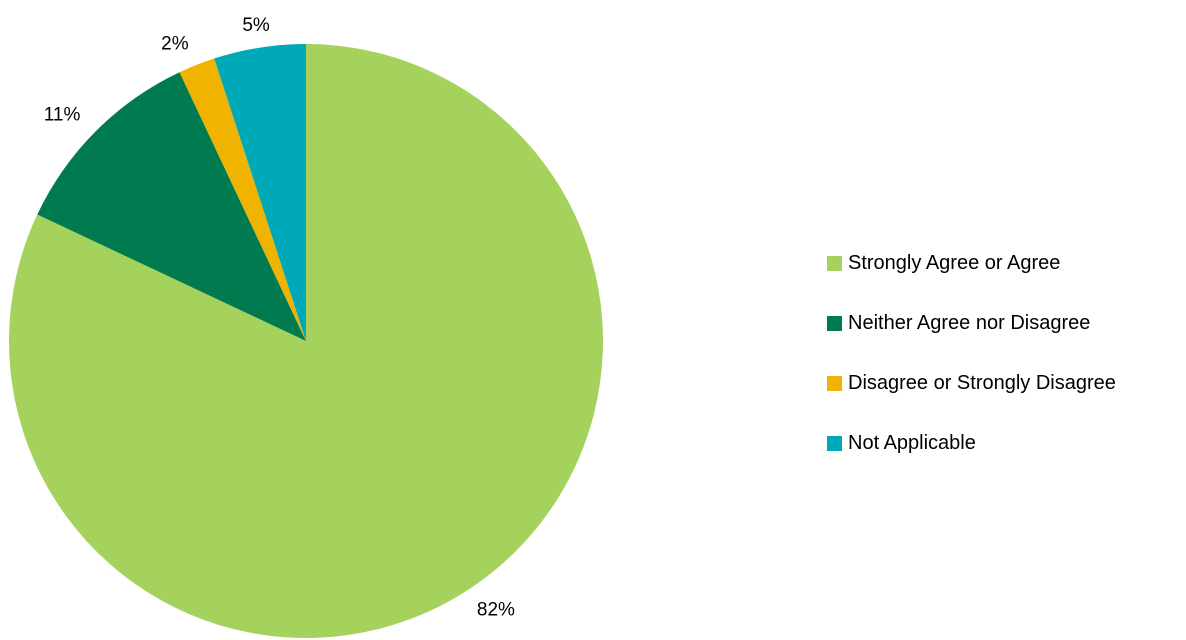 The image size is (1186, 640). What do you see at coordinates (982, 382) in the screenshot?
I see `legend-label-disagree: Disagree or Strongly Disagree` at bounding box center [982, 382].